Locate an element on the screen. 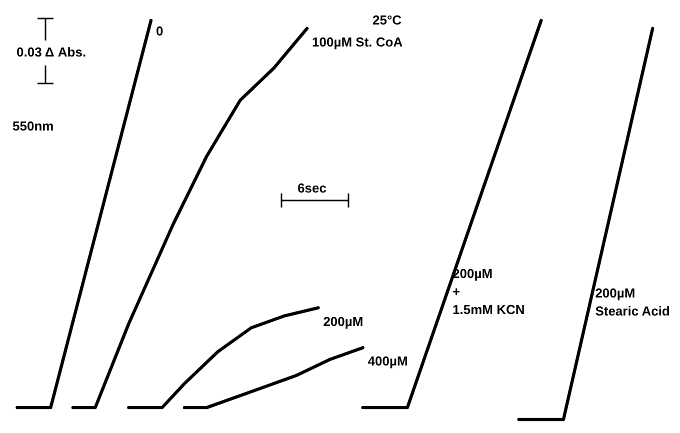 Image resolution: width=680 pixels, height=433 pixels. series-label: 200µM Stearic Acid is located at coordinates (632, 302).